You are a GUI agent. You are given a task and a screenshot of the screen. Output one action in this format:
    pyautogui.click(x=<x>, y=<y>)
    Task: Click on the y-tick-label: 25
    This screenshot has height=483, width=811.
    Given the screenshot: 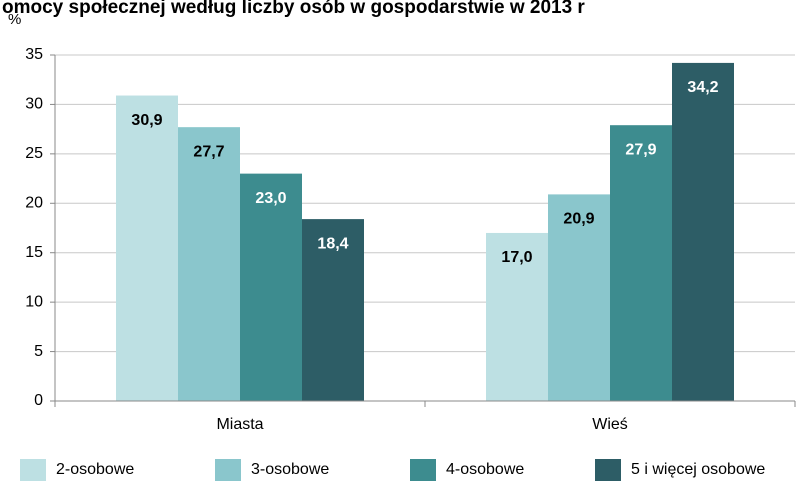 What is the action you would take?
    pyautogui.click(x=34, y=153)
    